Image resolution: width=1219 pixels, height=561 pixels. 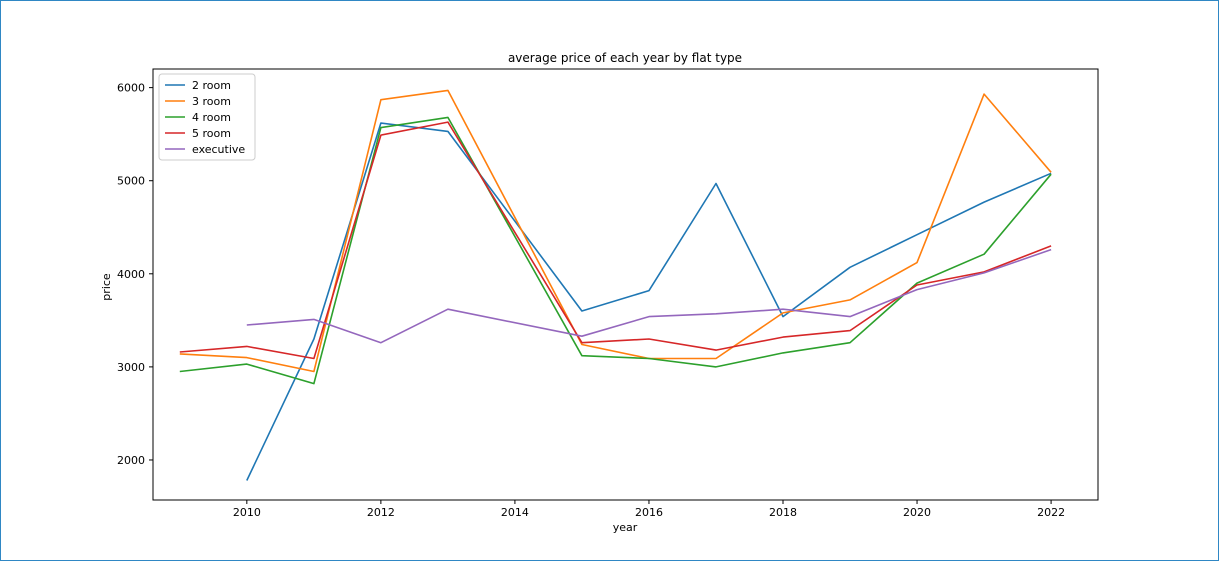 I want to click on x-axis: 2010 2012 2014 2016 2018 2020 2022, so click(x=649, y=509).